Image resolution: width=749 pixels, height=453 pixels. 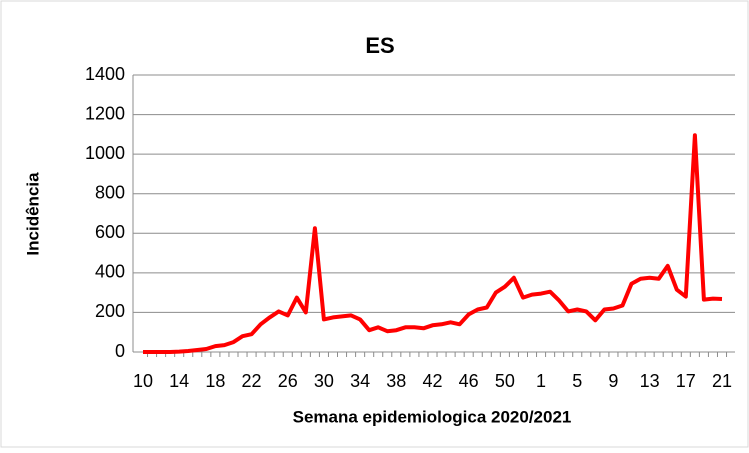 What do you see at coordinates (541, 381) in the screenshot?
I see `x-tick-label: 1` at bounding box center [541, 381].